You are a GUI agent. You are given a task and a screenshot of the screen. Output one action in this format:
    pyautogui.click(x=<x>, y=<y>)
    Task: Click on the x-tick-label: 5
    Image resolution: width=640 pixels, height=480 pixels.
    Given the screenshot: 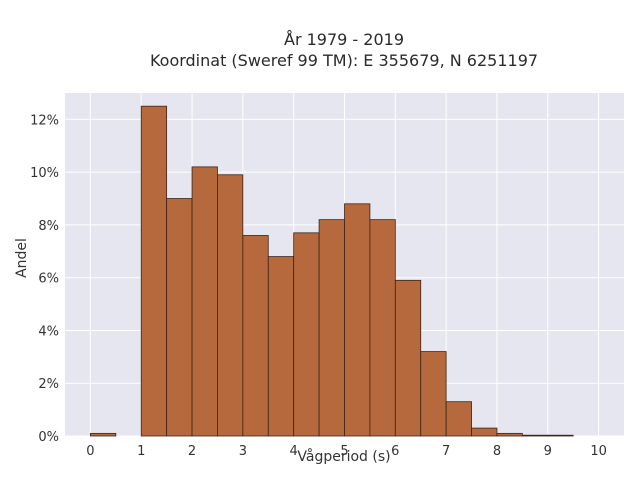 What is the action you would take?
    pyautogui.click(x=344, y=451)
    